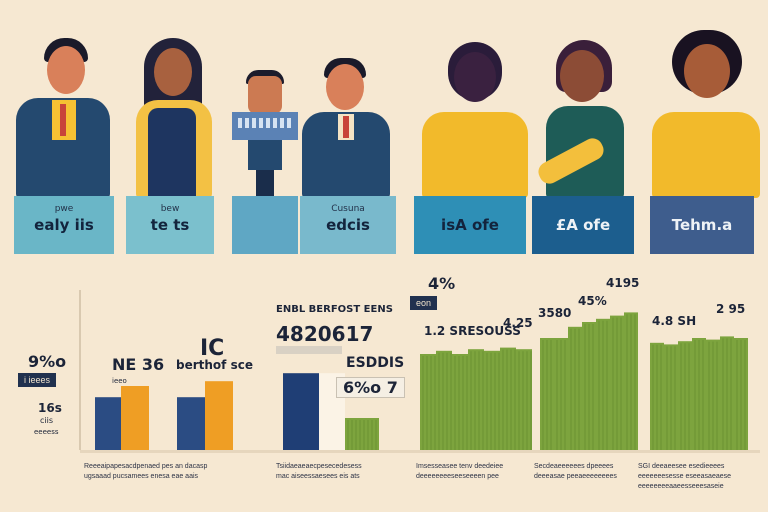 The width and height of the screenshot is (768, 512). What do you see at coordinates (555, 313) in the screenshot?
I see `group5-label: 3580` at bounding box center [555, 313].